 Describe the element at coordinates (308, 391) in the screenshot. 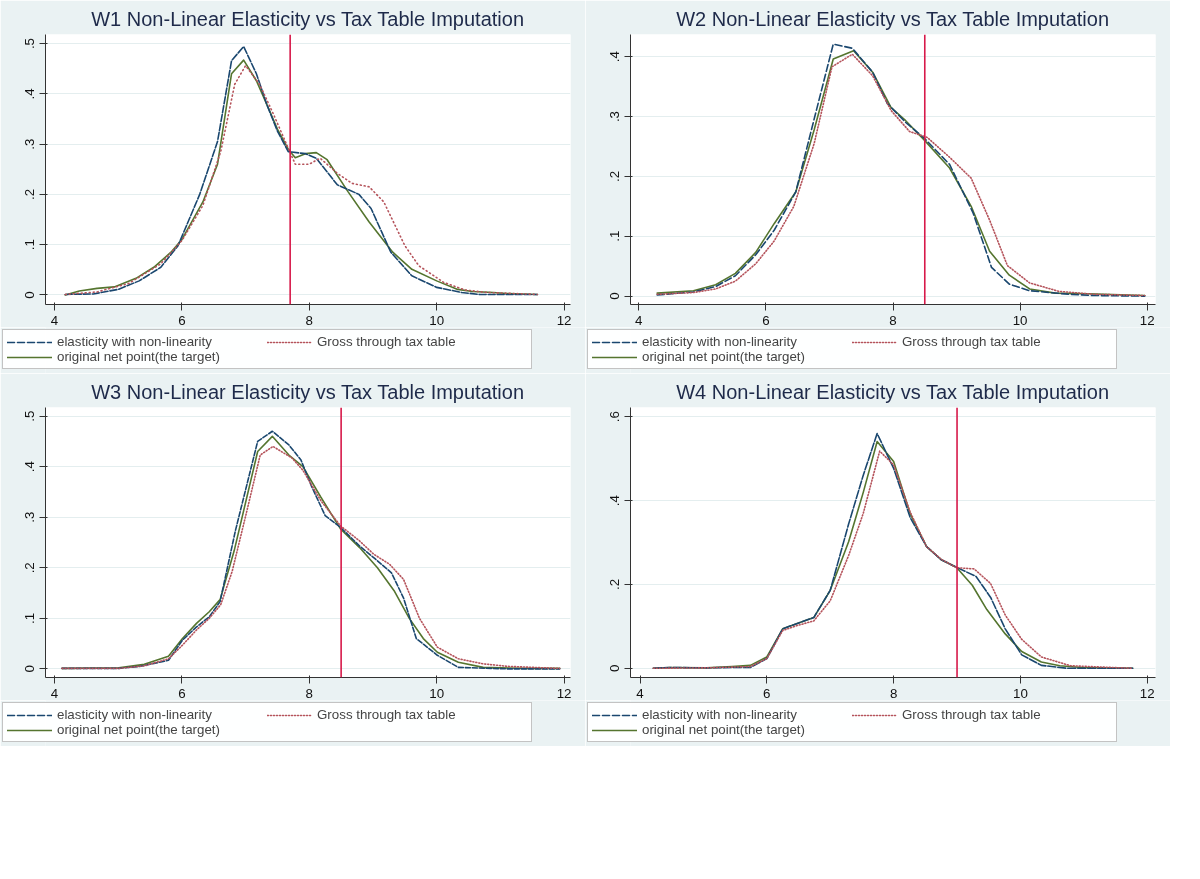

I see `chart-title: W3 Non-Linear Elasticity vs Tax Table Imputation` at that location.